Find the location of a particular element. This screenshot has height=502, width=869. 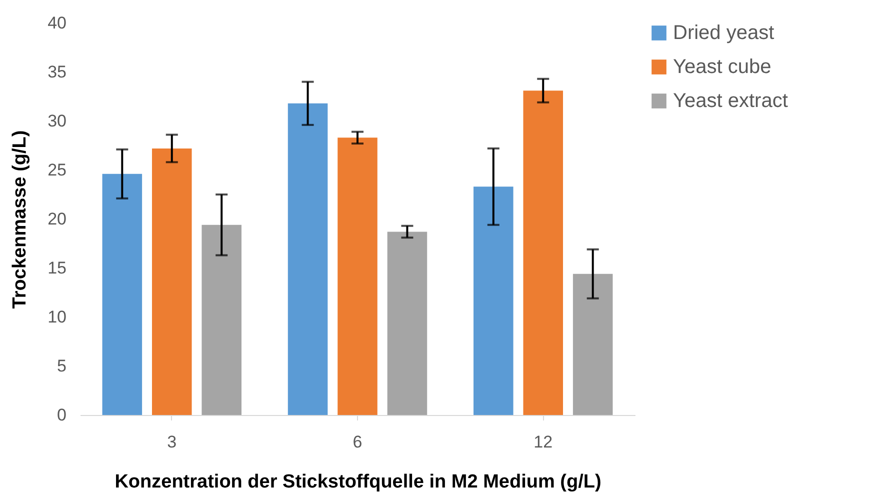

x-tick-label: 3 is located at coordinates (172, 442).